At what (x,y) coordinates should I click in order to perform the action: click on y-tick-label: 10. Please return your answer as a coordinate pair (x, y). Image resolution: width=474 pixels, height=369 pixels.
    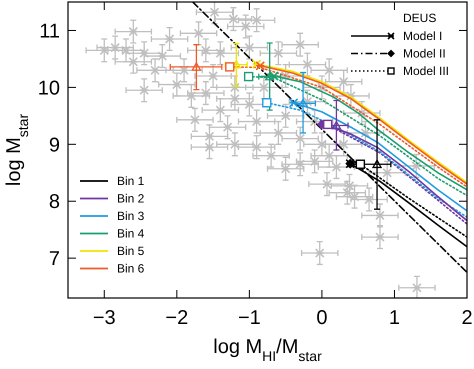
    Looking at the image, I should click on (49, 88).